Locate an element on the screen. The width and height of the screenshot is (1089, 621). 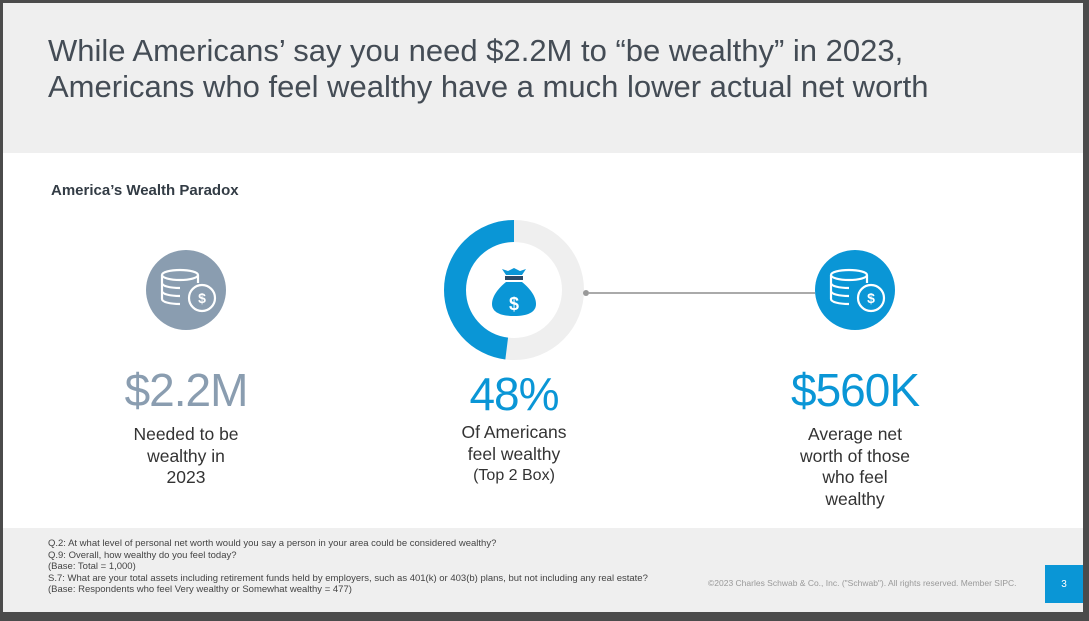
desc-line: who feel is located at coordinates (855, 477).